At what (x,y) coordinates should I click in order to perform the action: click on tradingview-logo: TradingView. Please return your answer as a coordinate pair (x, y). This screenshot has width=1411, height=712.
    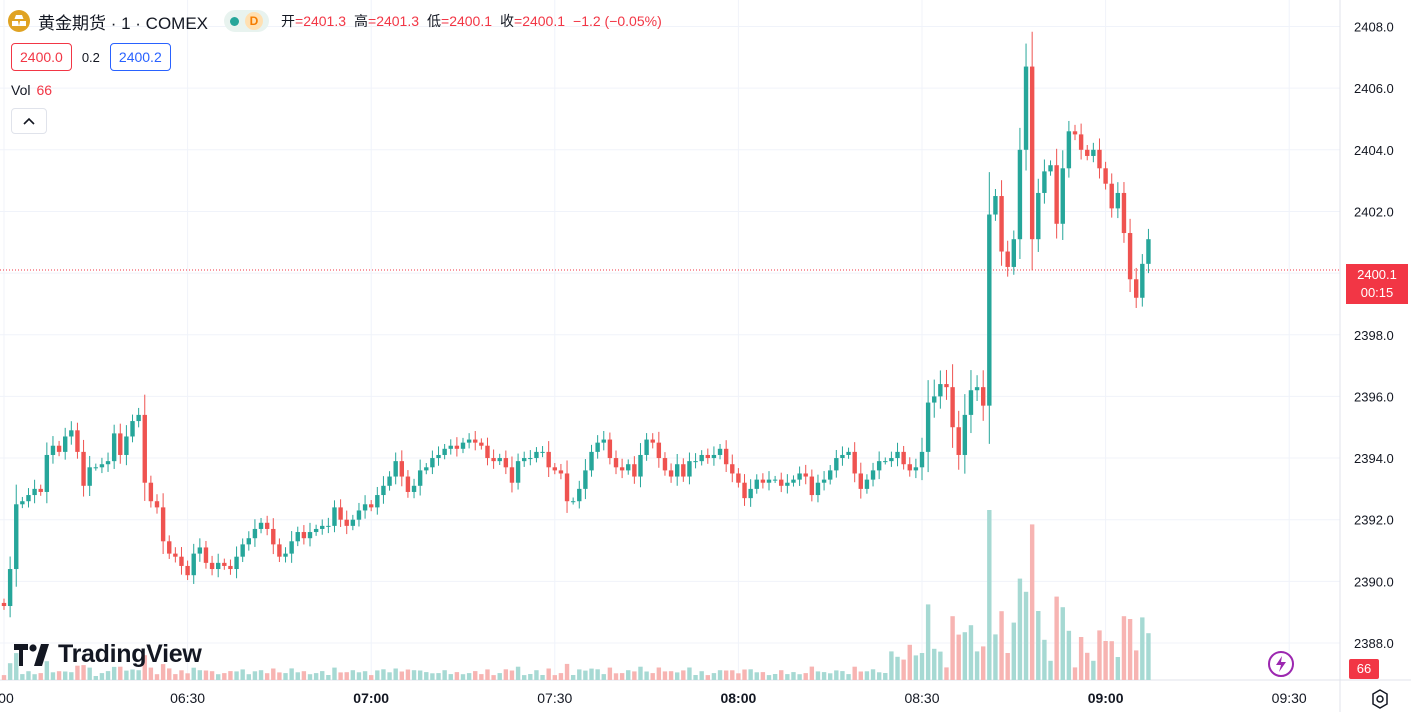
    Looking at the image, I should click on (108, 654).